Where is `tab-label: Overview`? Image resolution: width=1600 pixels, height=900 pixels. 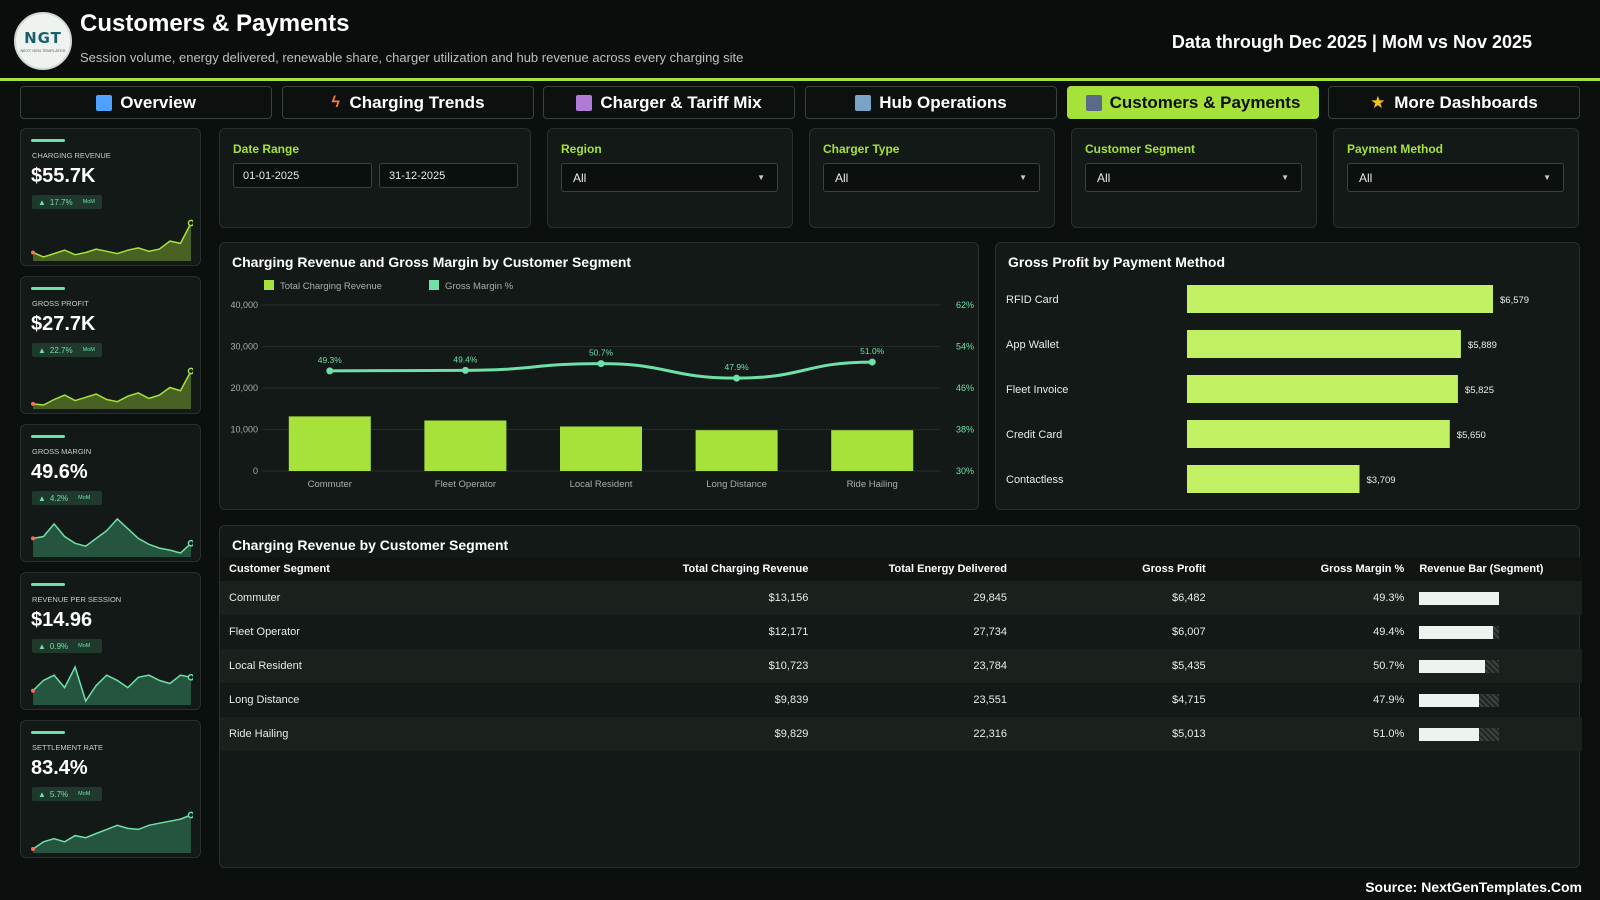
tab-label: Overview is located at coordinates (158, 102).